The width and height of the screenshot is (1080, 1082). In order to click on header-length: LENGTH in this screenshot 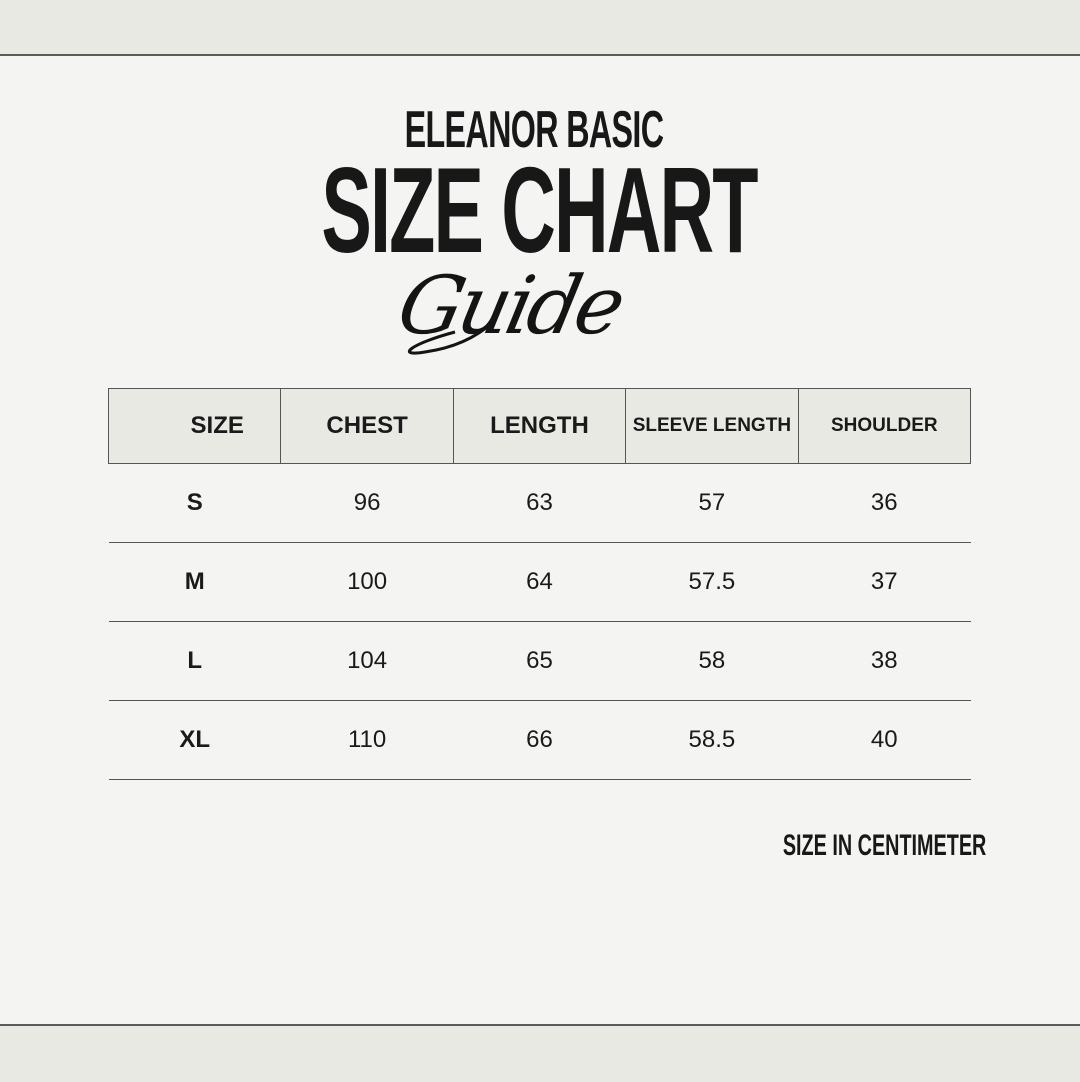, I will do `click(539, 426)`.